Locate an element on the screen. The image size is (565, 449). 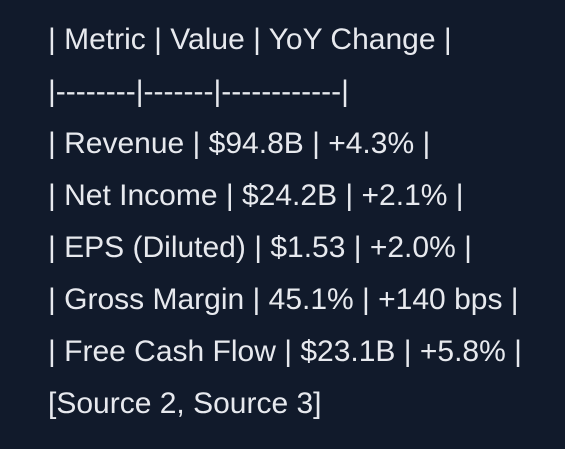
table-row-net-income: | Net Income | $24.2B | +2.1% | is located at coordinates (256, 195).